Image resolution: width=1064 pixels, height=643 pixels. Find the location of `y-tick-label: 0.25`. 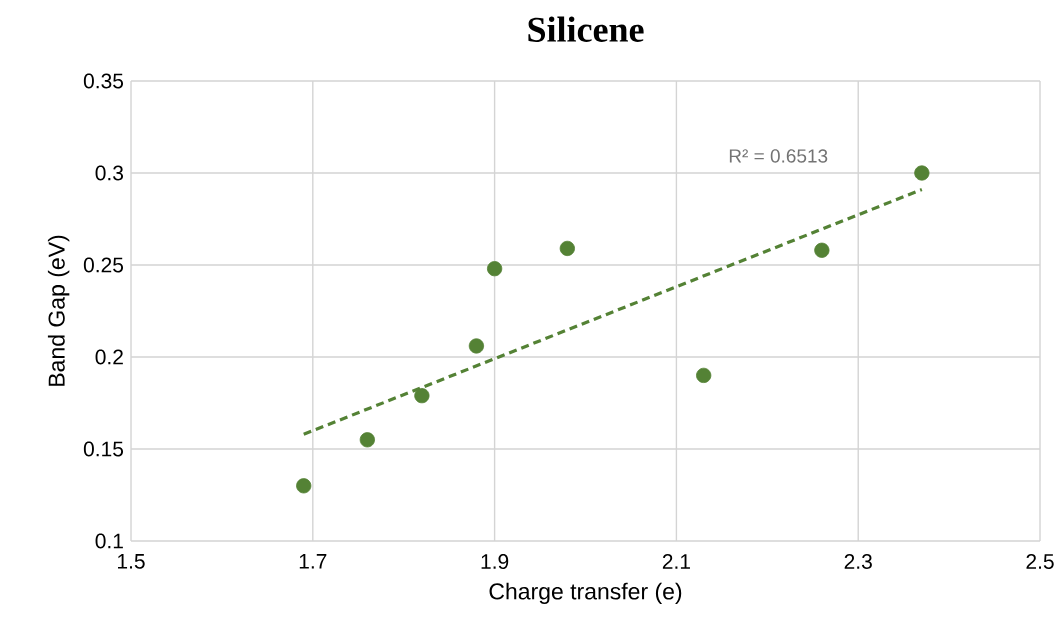

y-tick-label: 0.25 is located at coordinates (103, 265).